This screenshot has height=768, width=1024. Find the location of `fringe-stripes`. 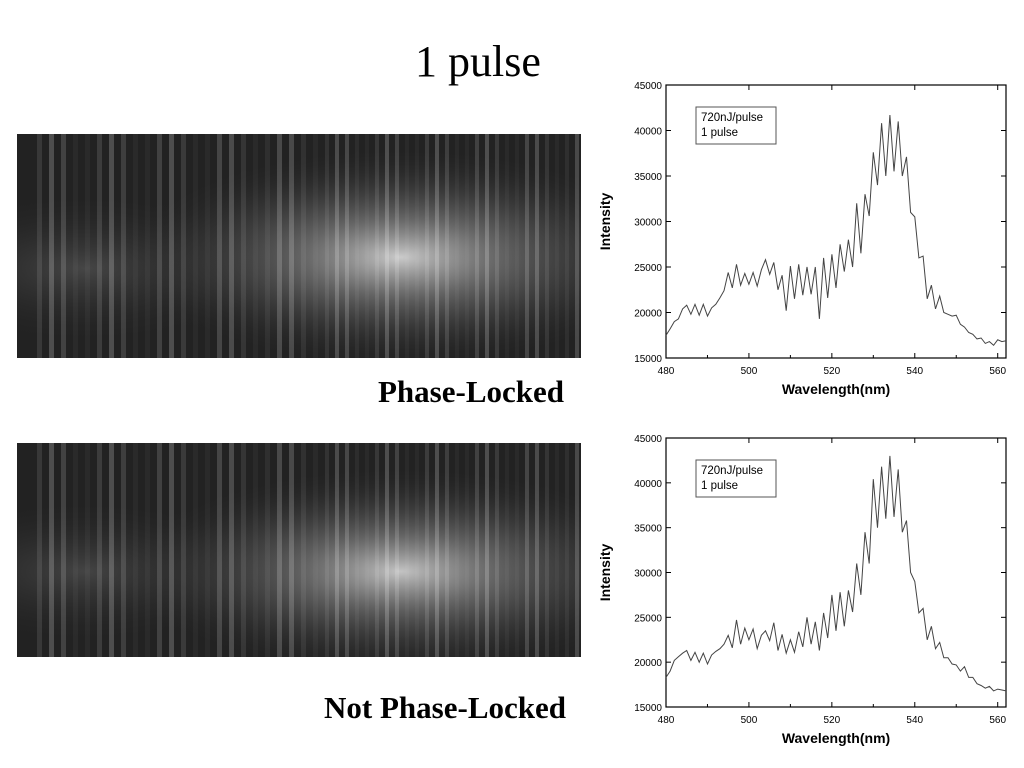

fringe-stripes is located at coordinates (308, 550).